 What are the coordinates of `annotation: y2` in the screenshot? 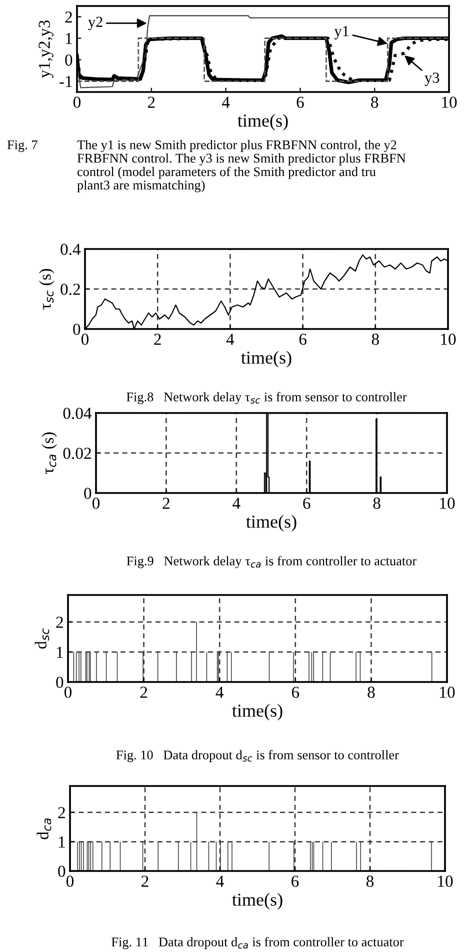 It's located at (95, 23).